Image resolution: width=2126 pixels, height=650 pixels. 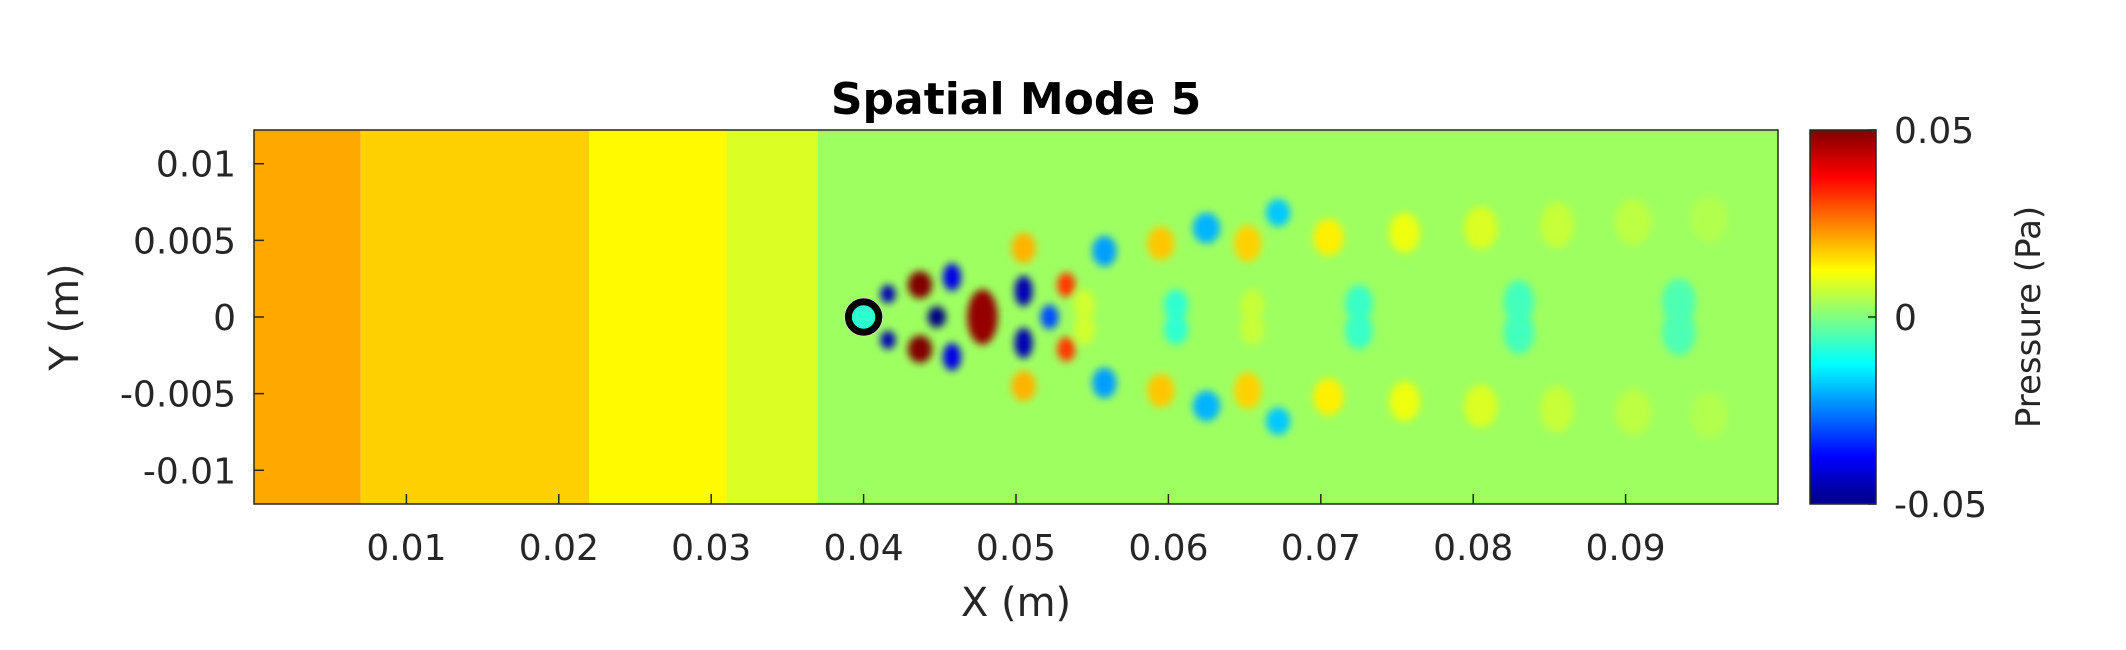 I want to click on y-axis-label: Y (m), so click(x=65, y=317).